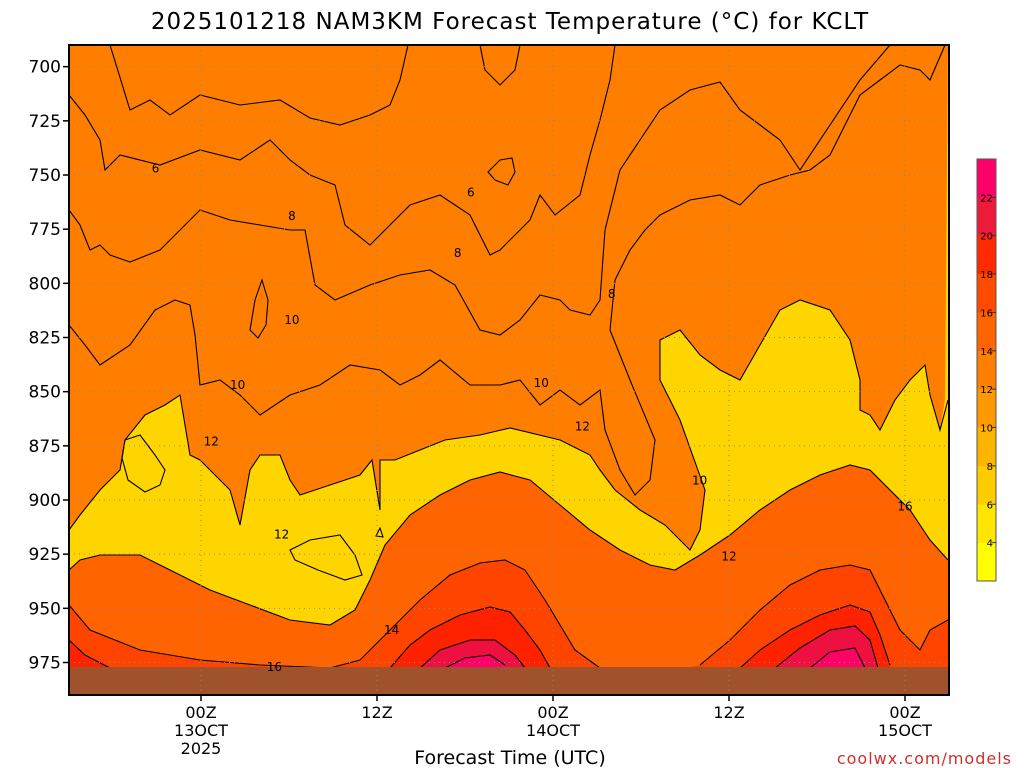 Image resolution: width=1024 pixels, height=768 pixels. What do you see at coordinates (45, 176) in the screenshot?
I see `y-tick-label-750: 750` at bounding box center [45, 176].